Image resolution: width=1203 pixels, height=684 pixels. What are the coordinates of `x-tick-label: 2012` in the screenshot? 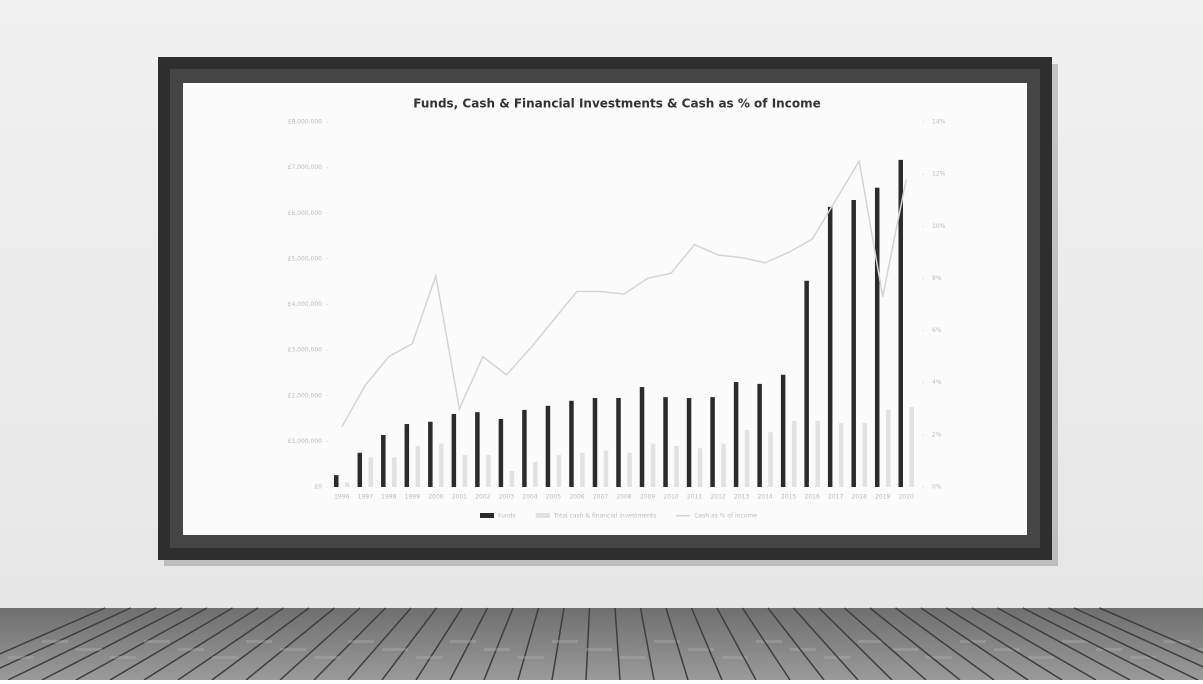 It's located at (717, 497).